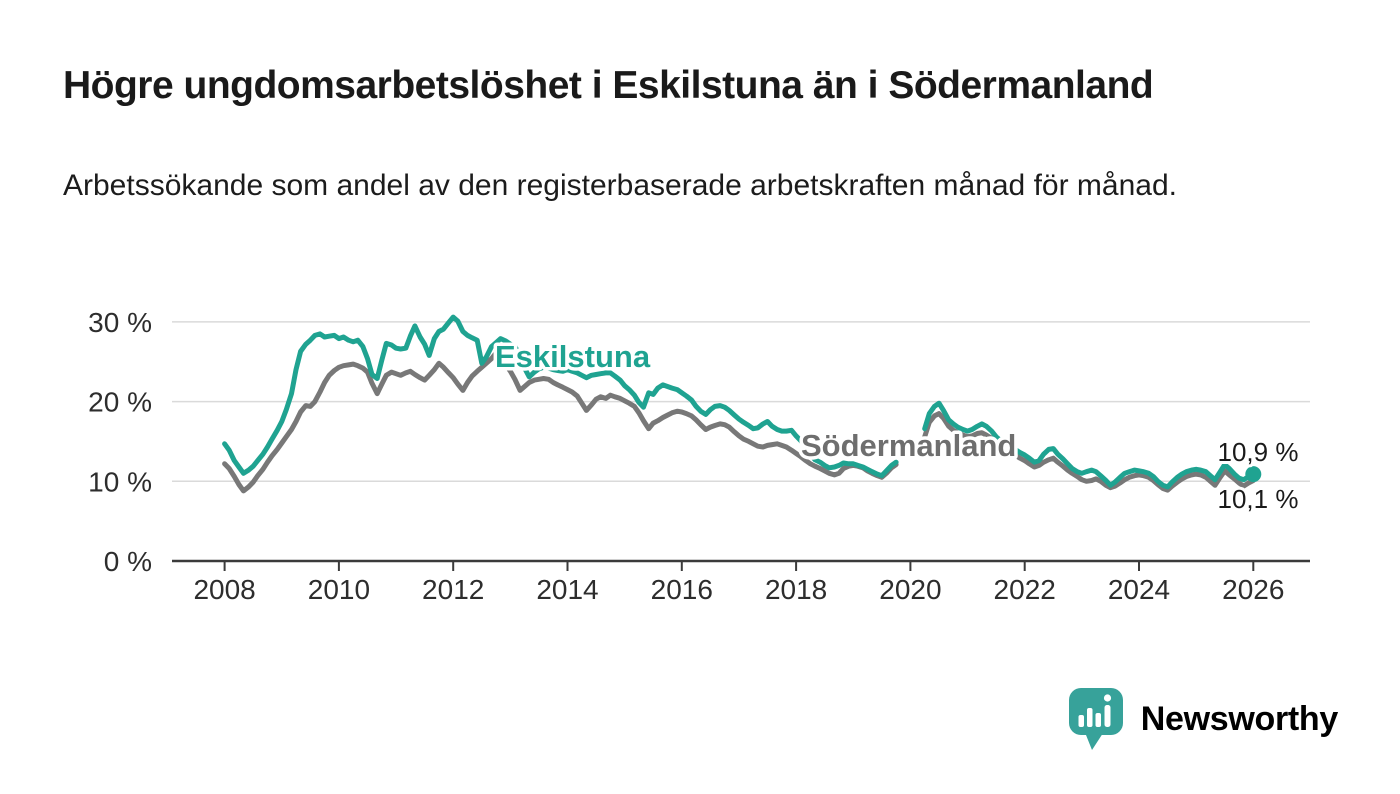 The height and width of the screenshot is (794, 1400). Describe the element at coordinates (682, 589) in the screenshot. I see `x-tick-label: 2016` at that location.